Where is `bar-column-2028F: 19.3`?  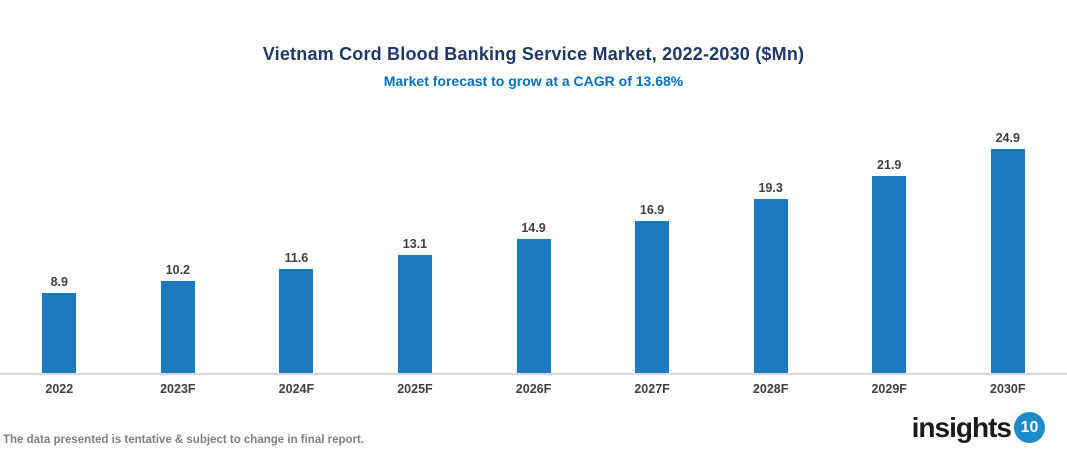 bar-column-2028F: 19.3 is located at coordinates (770, 248).